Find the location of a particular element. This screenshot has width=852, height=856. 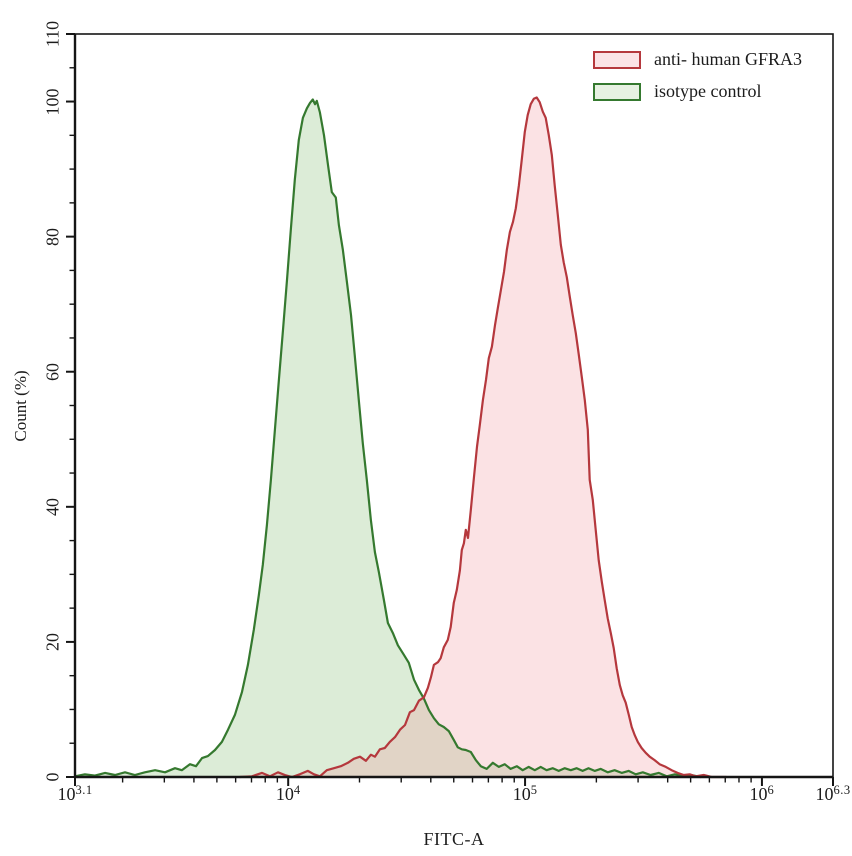

legend: anti- human GFRA3 isotype control is located at coordinates (697, 81).